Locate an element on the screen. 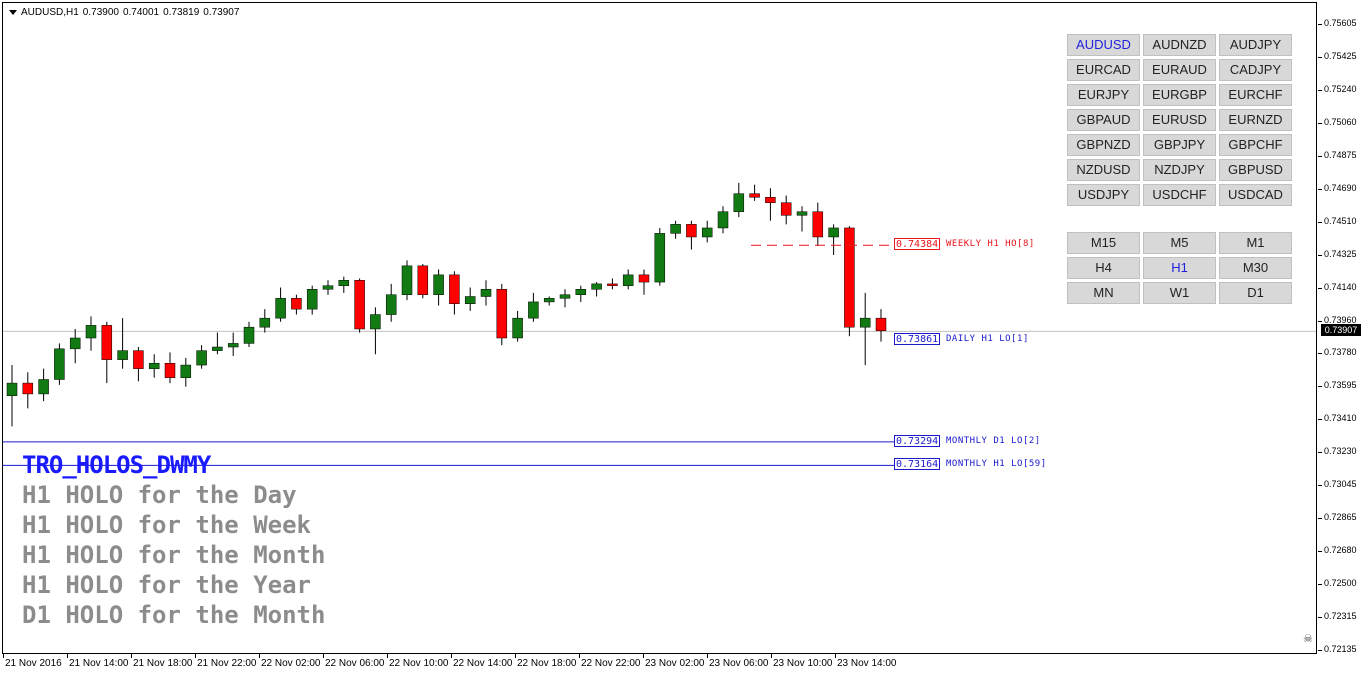 The width and height of the screenshot is (1362, 675). timeframe-button-d1: D1 is located at coordinates (1255, 293).